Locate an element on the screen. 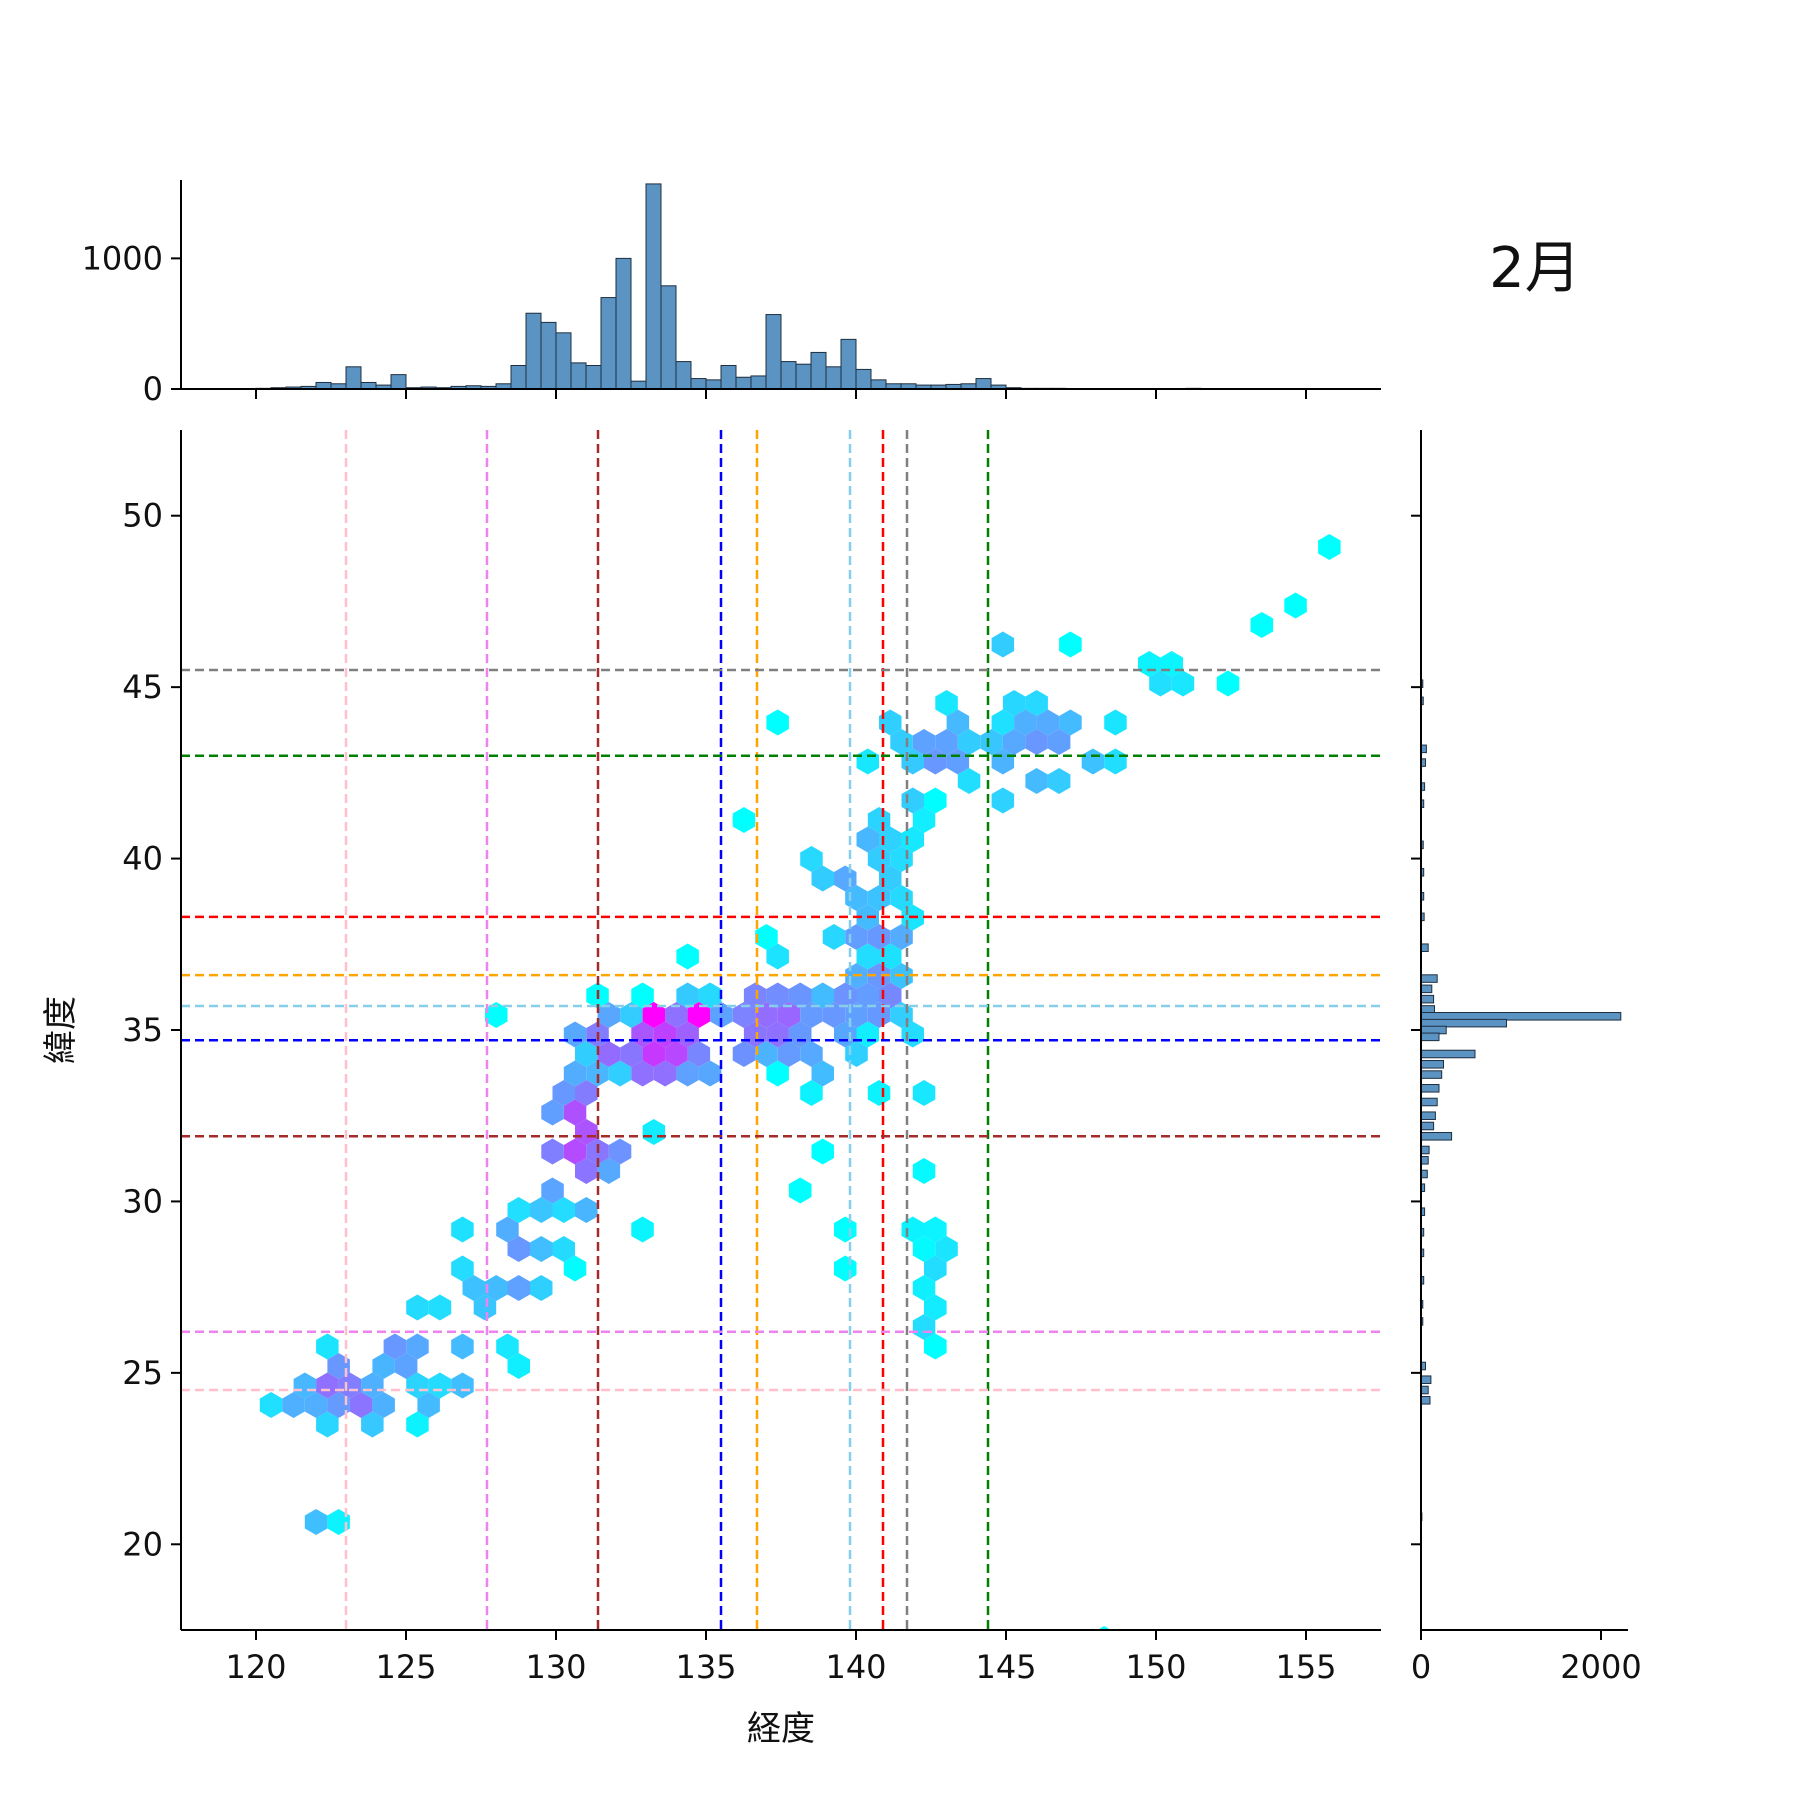 The image size is (1800, 1800). top-histogram-bars is located at coordinates (728, 286).